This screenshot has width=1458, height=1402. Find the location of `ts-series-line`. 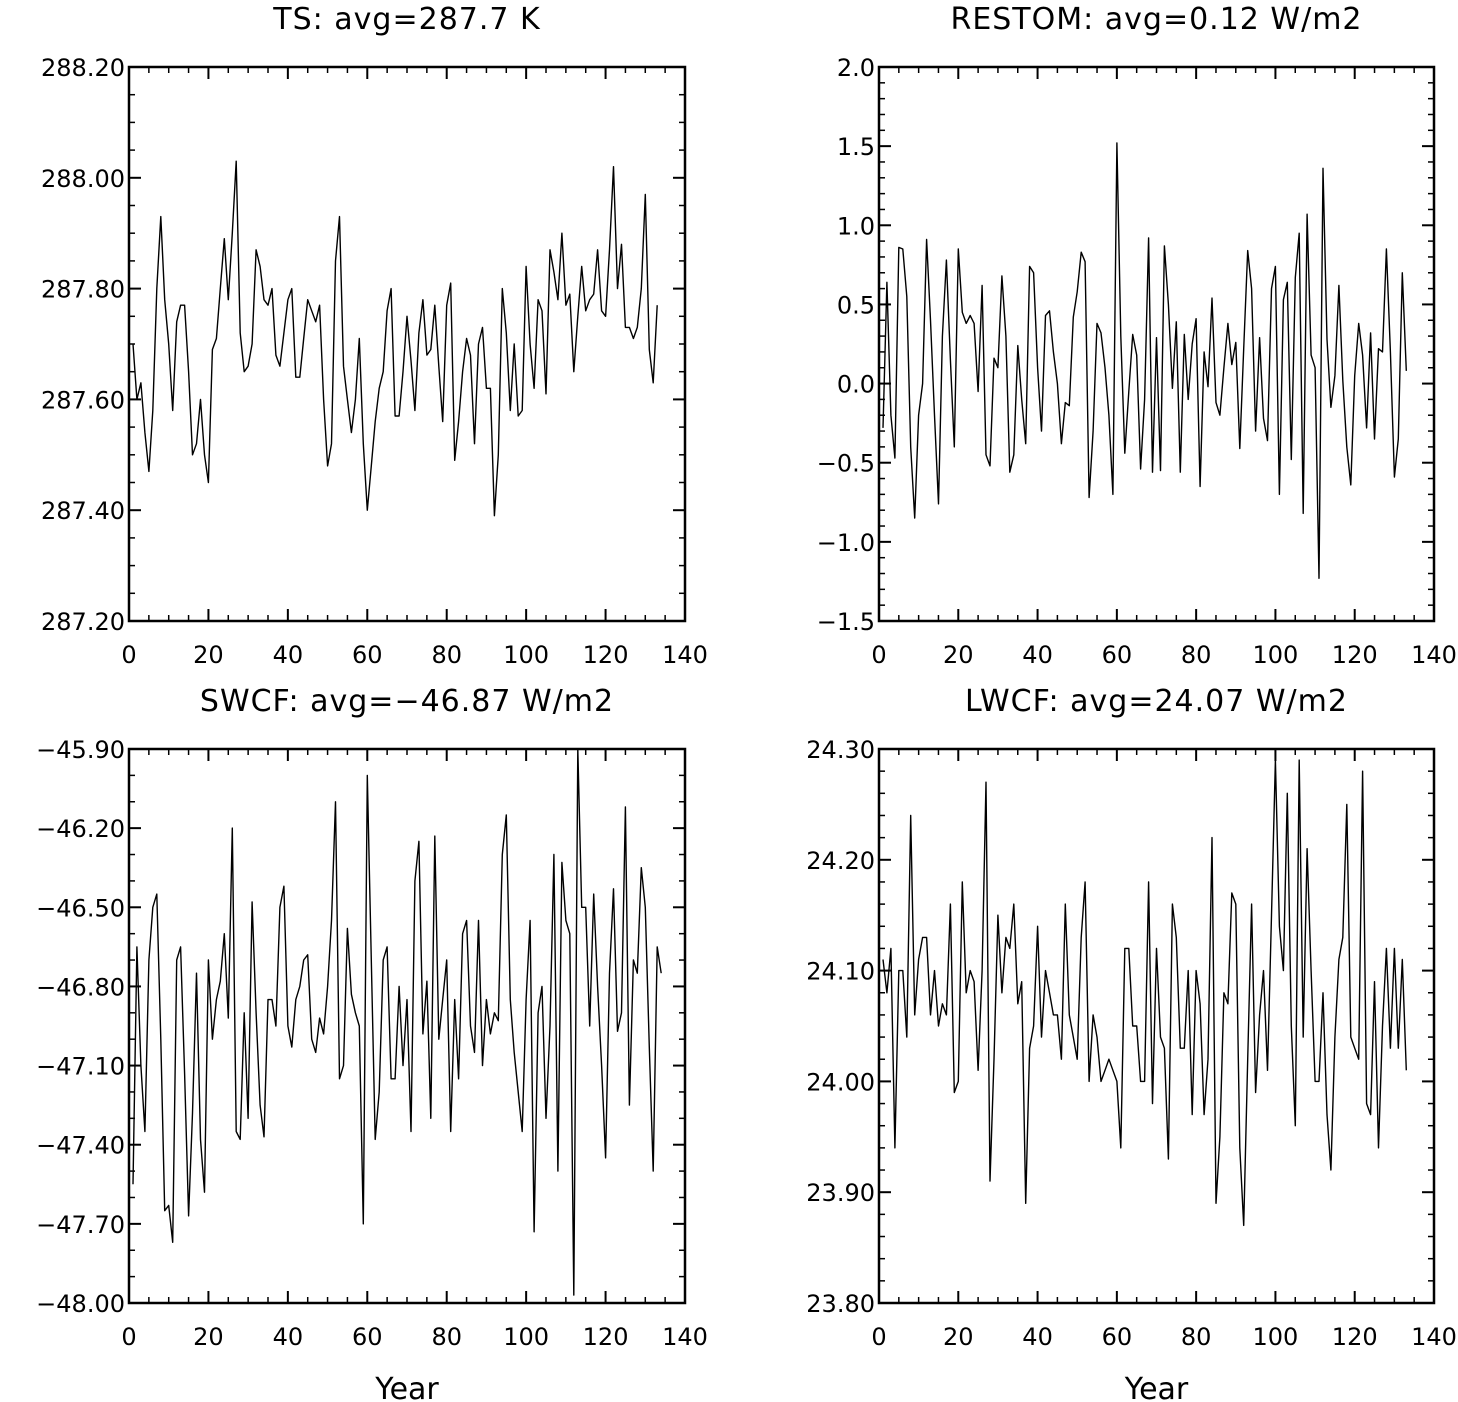

ts-series-line is located at coordinates (395, 338).